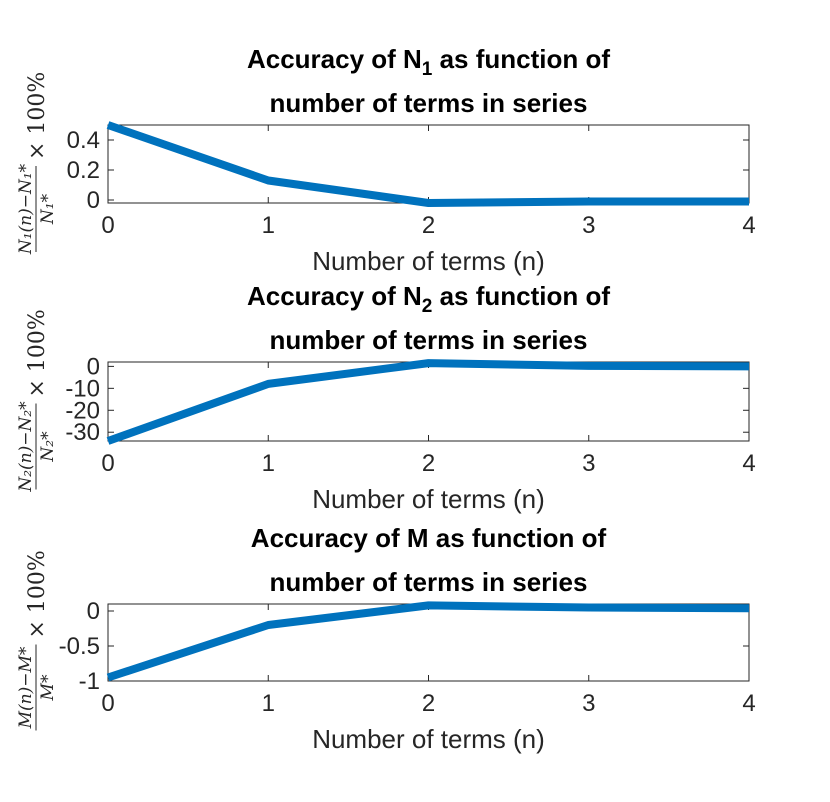 This screenshot has height=802, width=830. I want to click on y-tick-label: -0.5, so click(79, 646).